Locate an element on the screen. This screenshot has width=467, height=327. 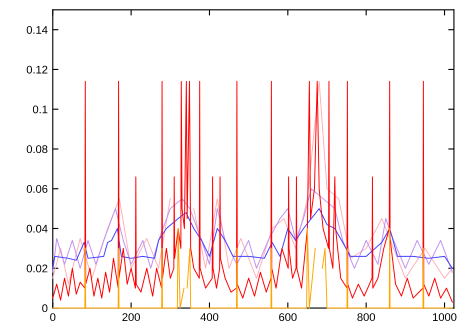
y-tick-label: 0.04 is located at coordinates (37, 228).